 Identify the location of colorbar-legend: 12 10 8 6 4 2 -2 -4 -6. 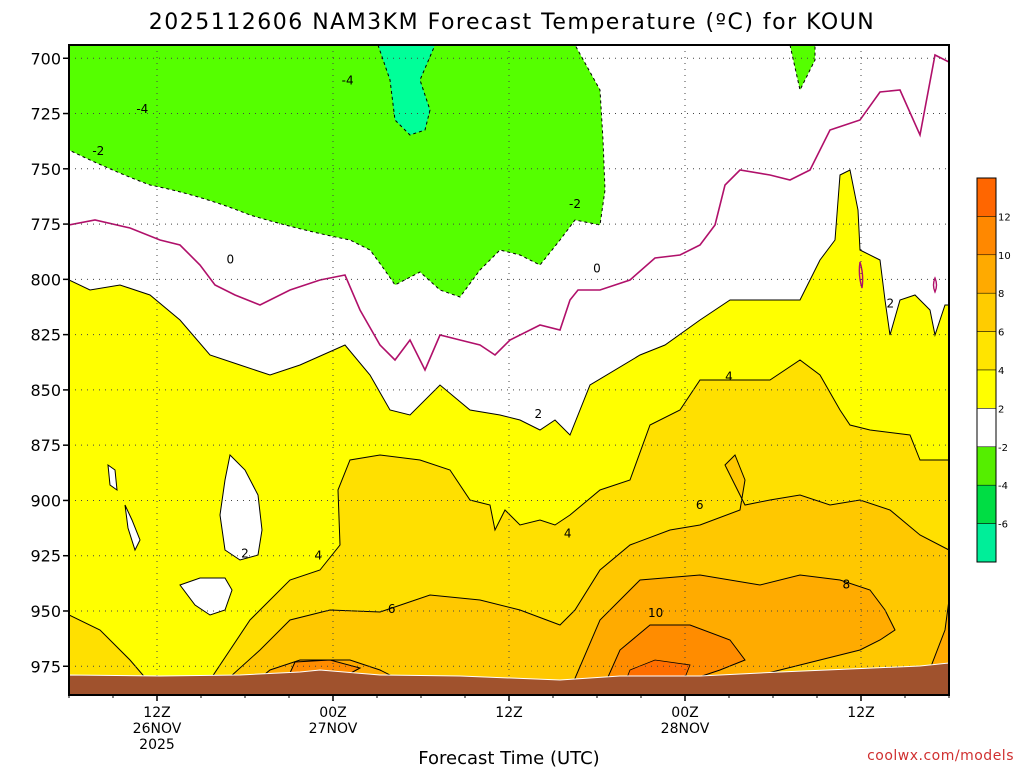
(993, 370).